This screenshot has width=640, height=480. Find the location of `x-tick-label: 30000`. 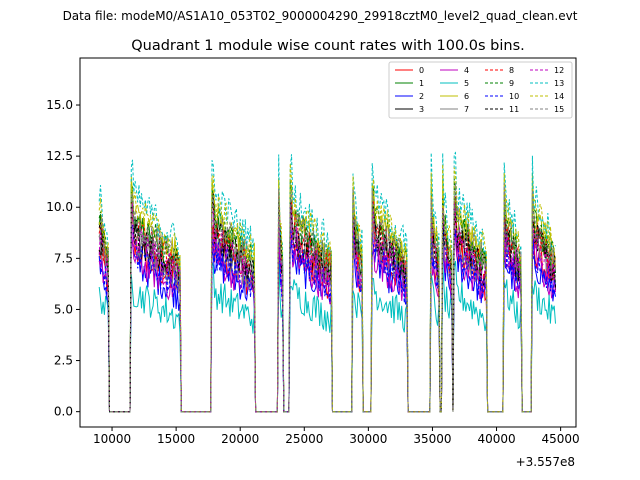

x-tick-label: 30000 is located at coordinates (368, 439).